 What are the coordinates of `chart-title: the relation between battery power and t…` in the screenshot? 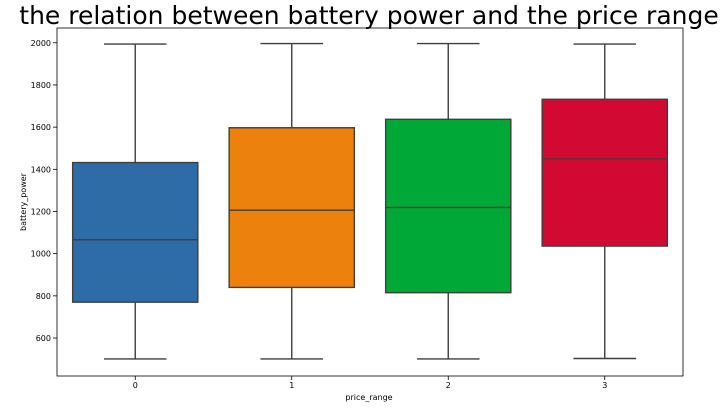 It's located at (368, 15).